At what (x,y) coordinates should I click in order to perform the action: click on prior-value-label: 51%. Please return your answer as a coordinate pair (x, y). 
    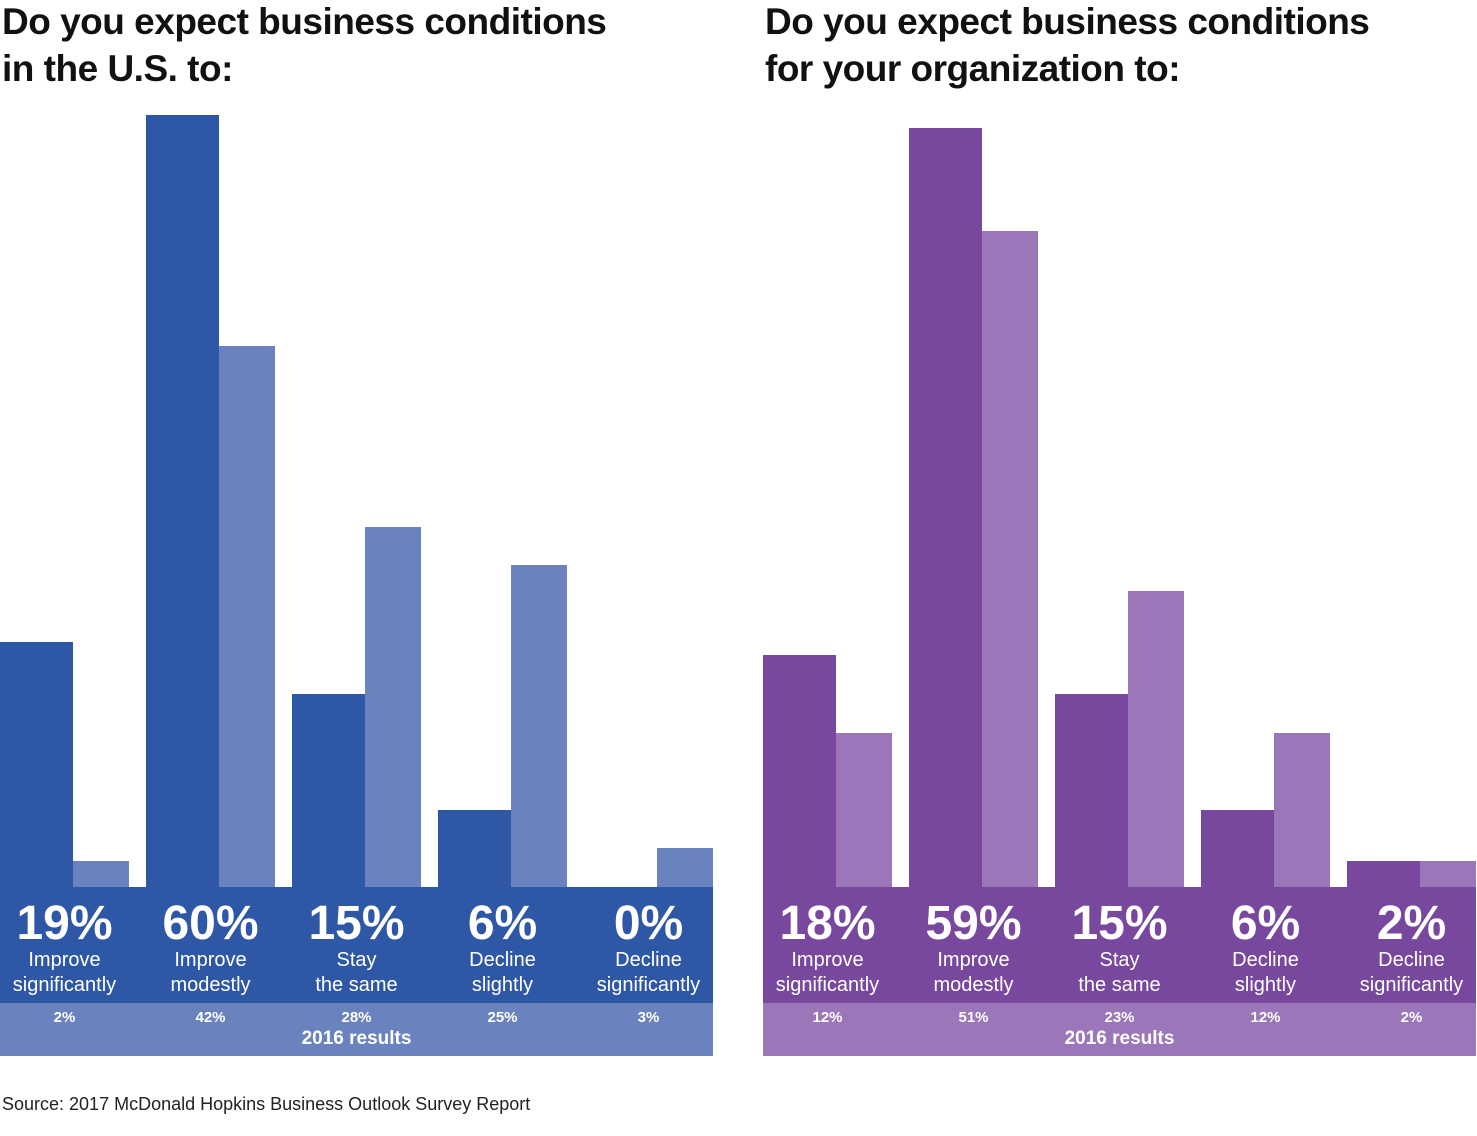
    Looking at the image, I should click on (973, 1017).